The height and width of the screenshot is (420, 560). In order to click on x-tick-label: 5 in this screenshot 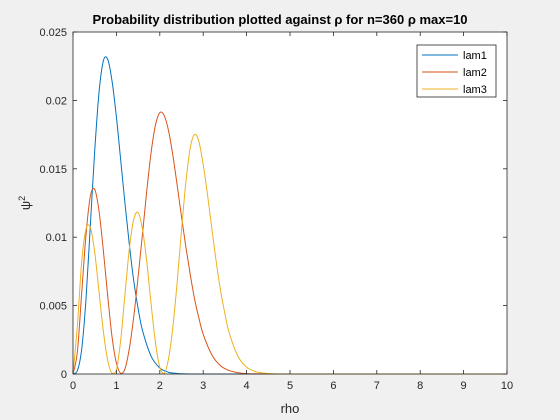, I will do `click(290, 386)`.